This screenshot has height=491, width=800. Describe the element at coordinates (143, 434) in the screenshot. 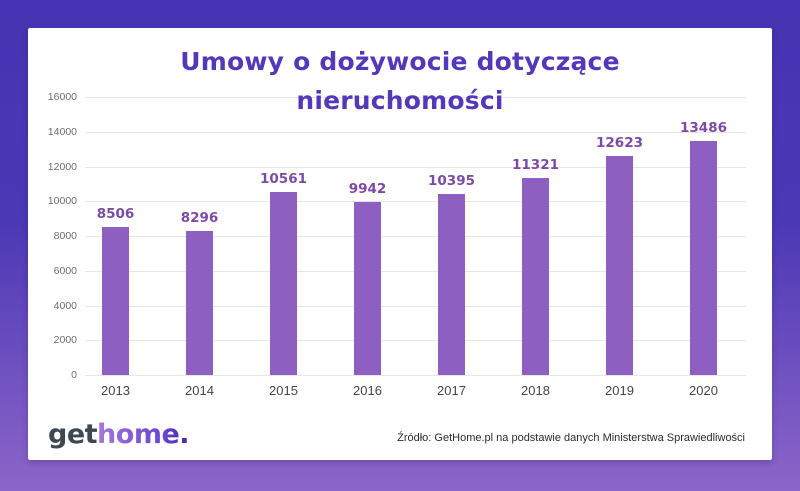

I see `logo-home-text: home.` at that location.